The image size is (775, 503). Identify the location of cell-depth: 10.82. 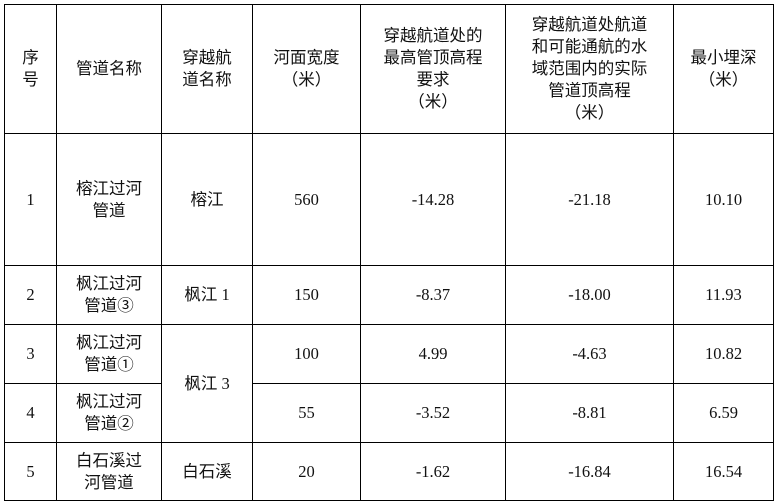
(723, 354).